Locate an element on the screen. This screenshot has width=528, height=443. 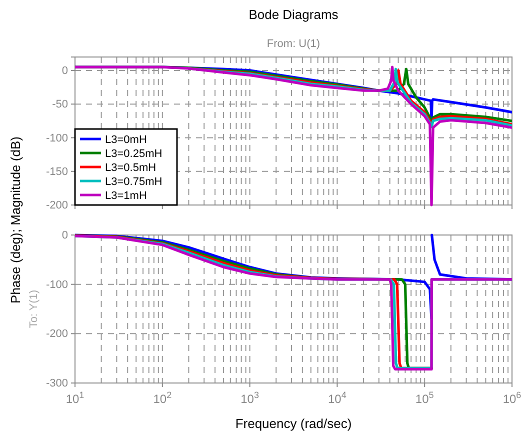
text: To: Y(1) is located at coordinates (34, 309).